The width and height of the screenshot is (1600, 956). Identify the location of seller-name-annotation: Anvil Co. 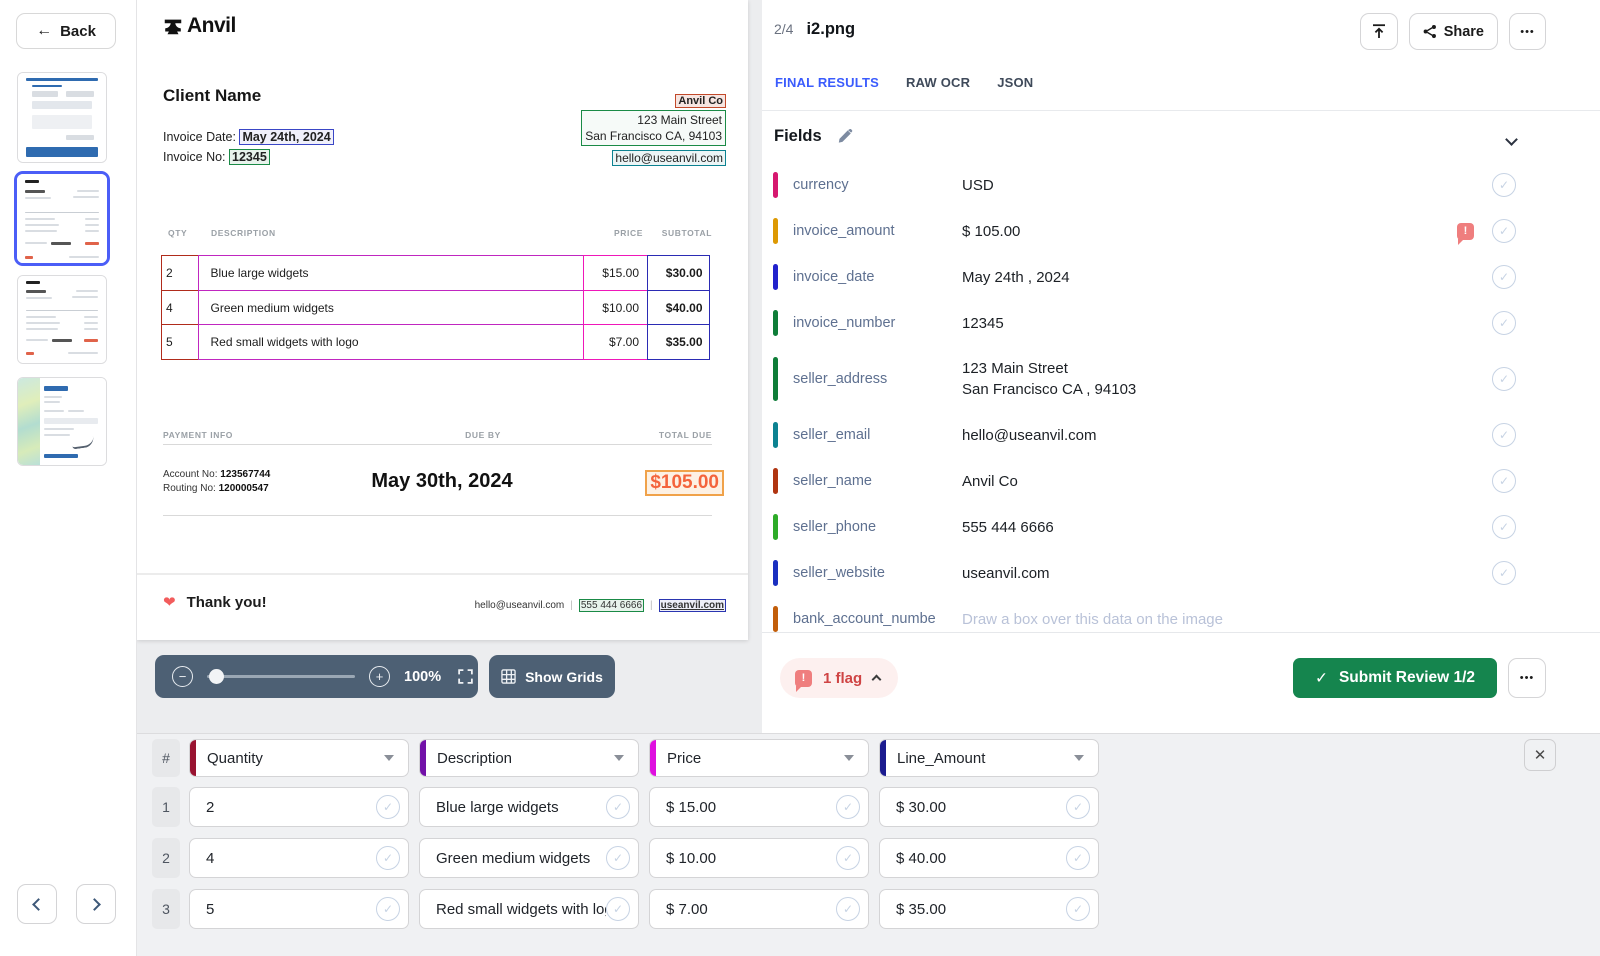
(700, 101).